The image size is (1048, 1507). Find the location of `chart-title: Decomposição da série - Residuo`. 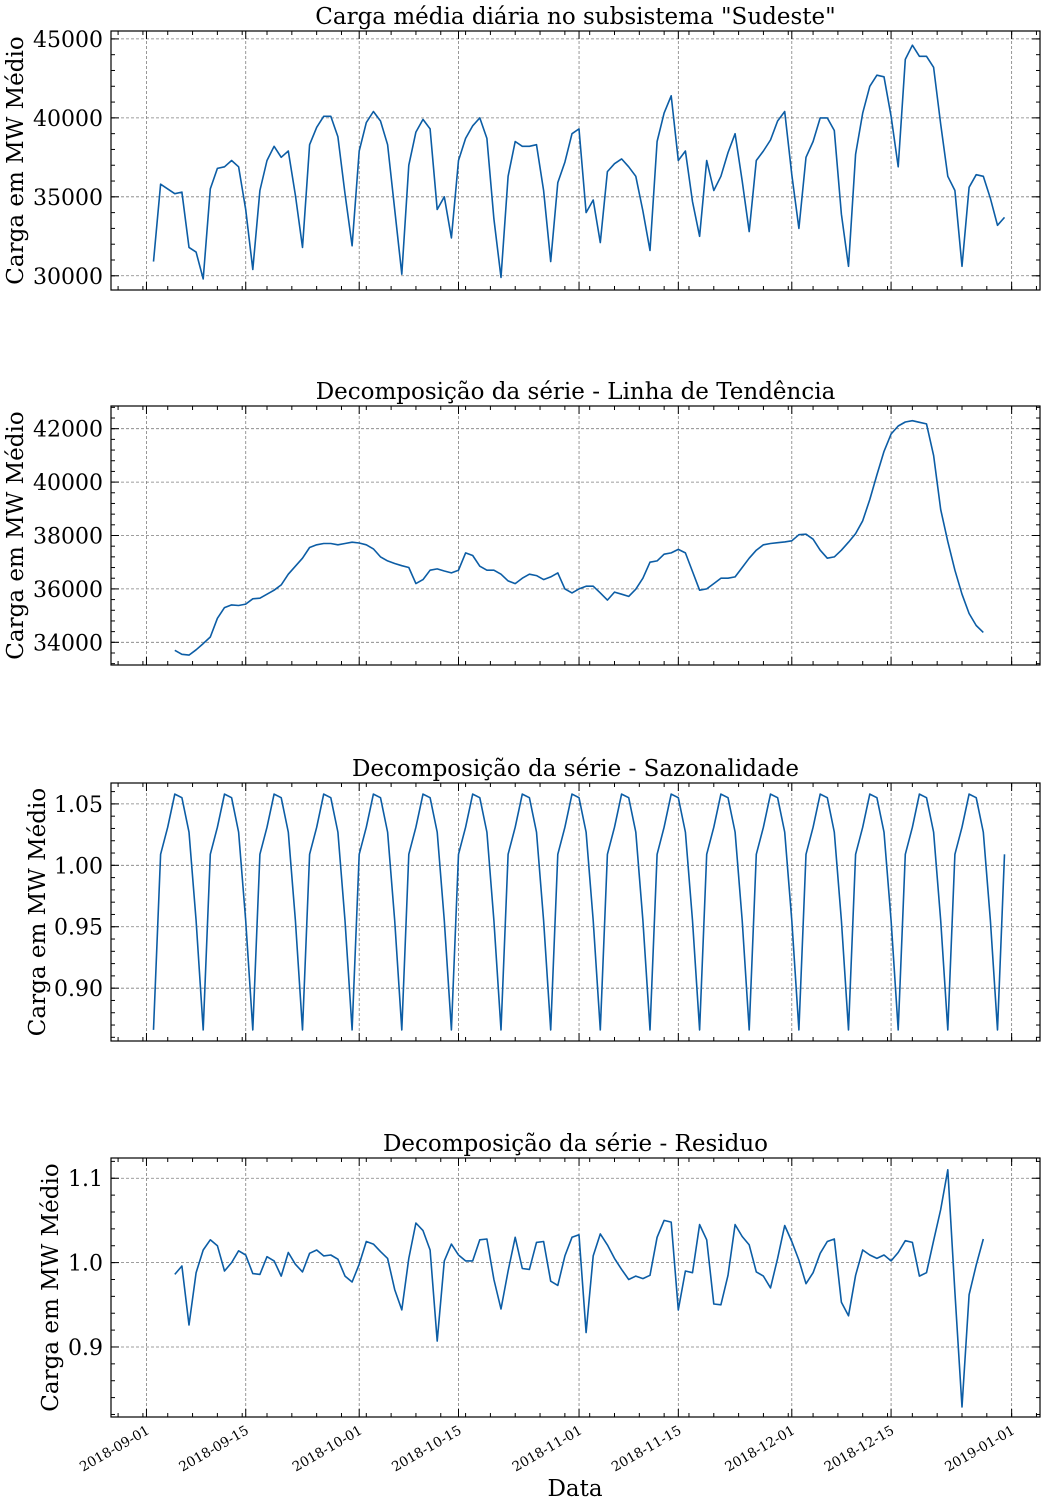

chart-title: Decomposição da série - Residuo is located at coordinates (575, 1144).